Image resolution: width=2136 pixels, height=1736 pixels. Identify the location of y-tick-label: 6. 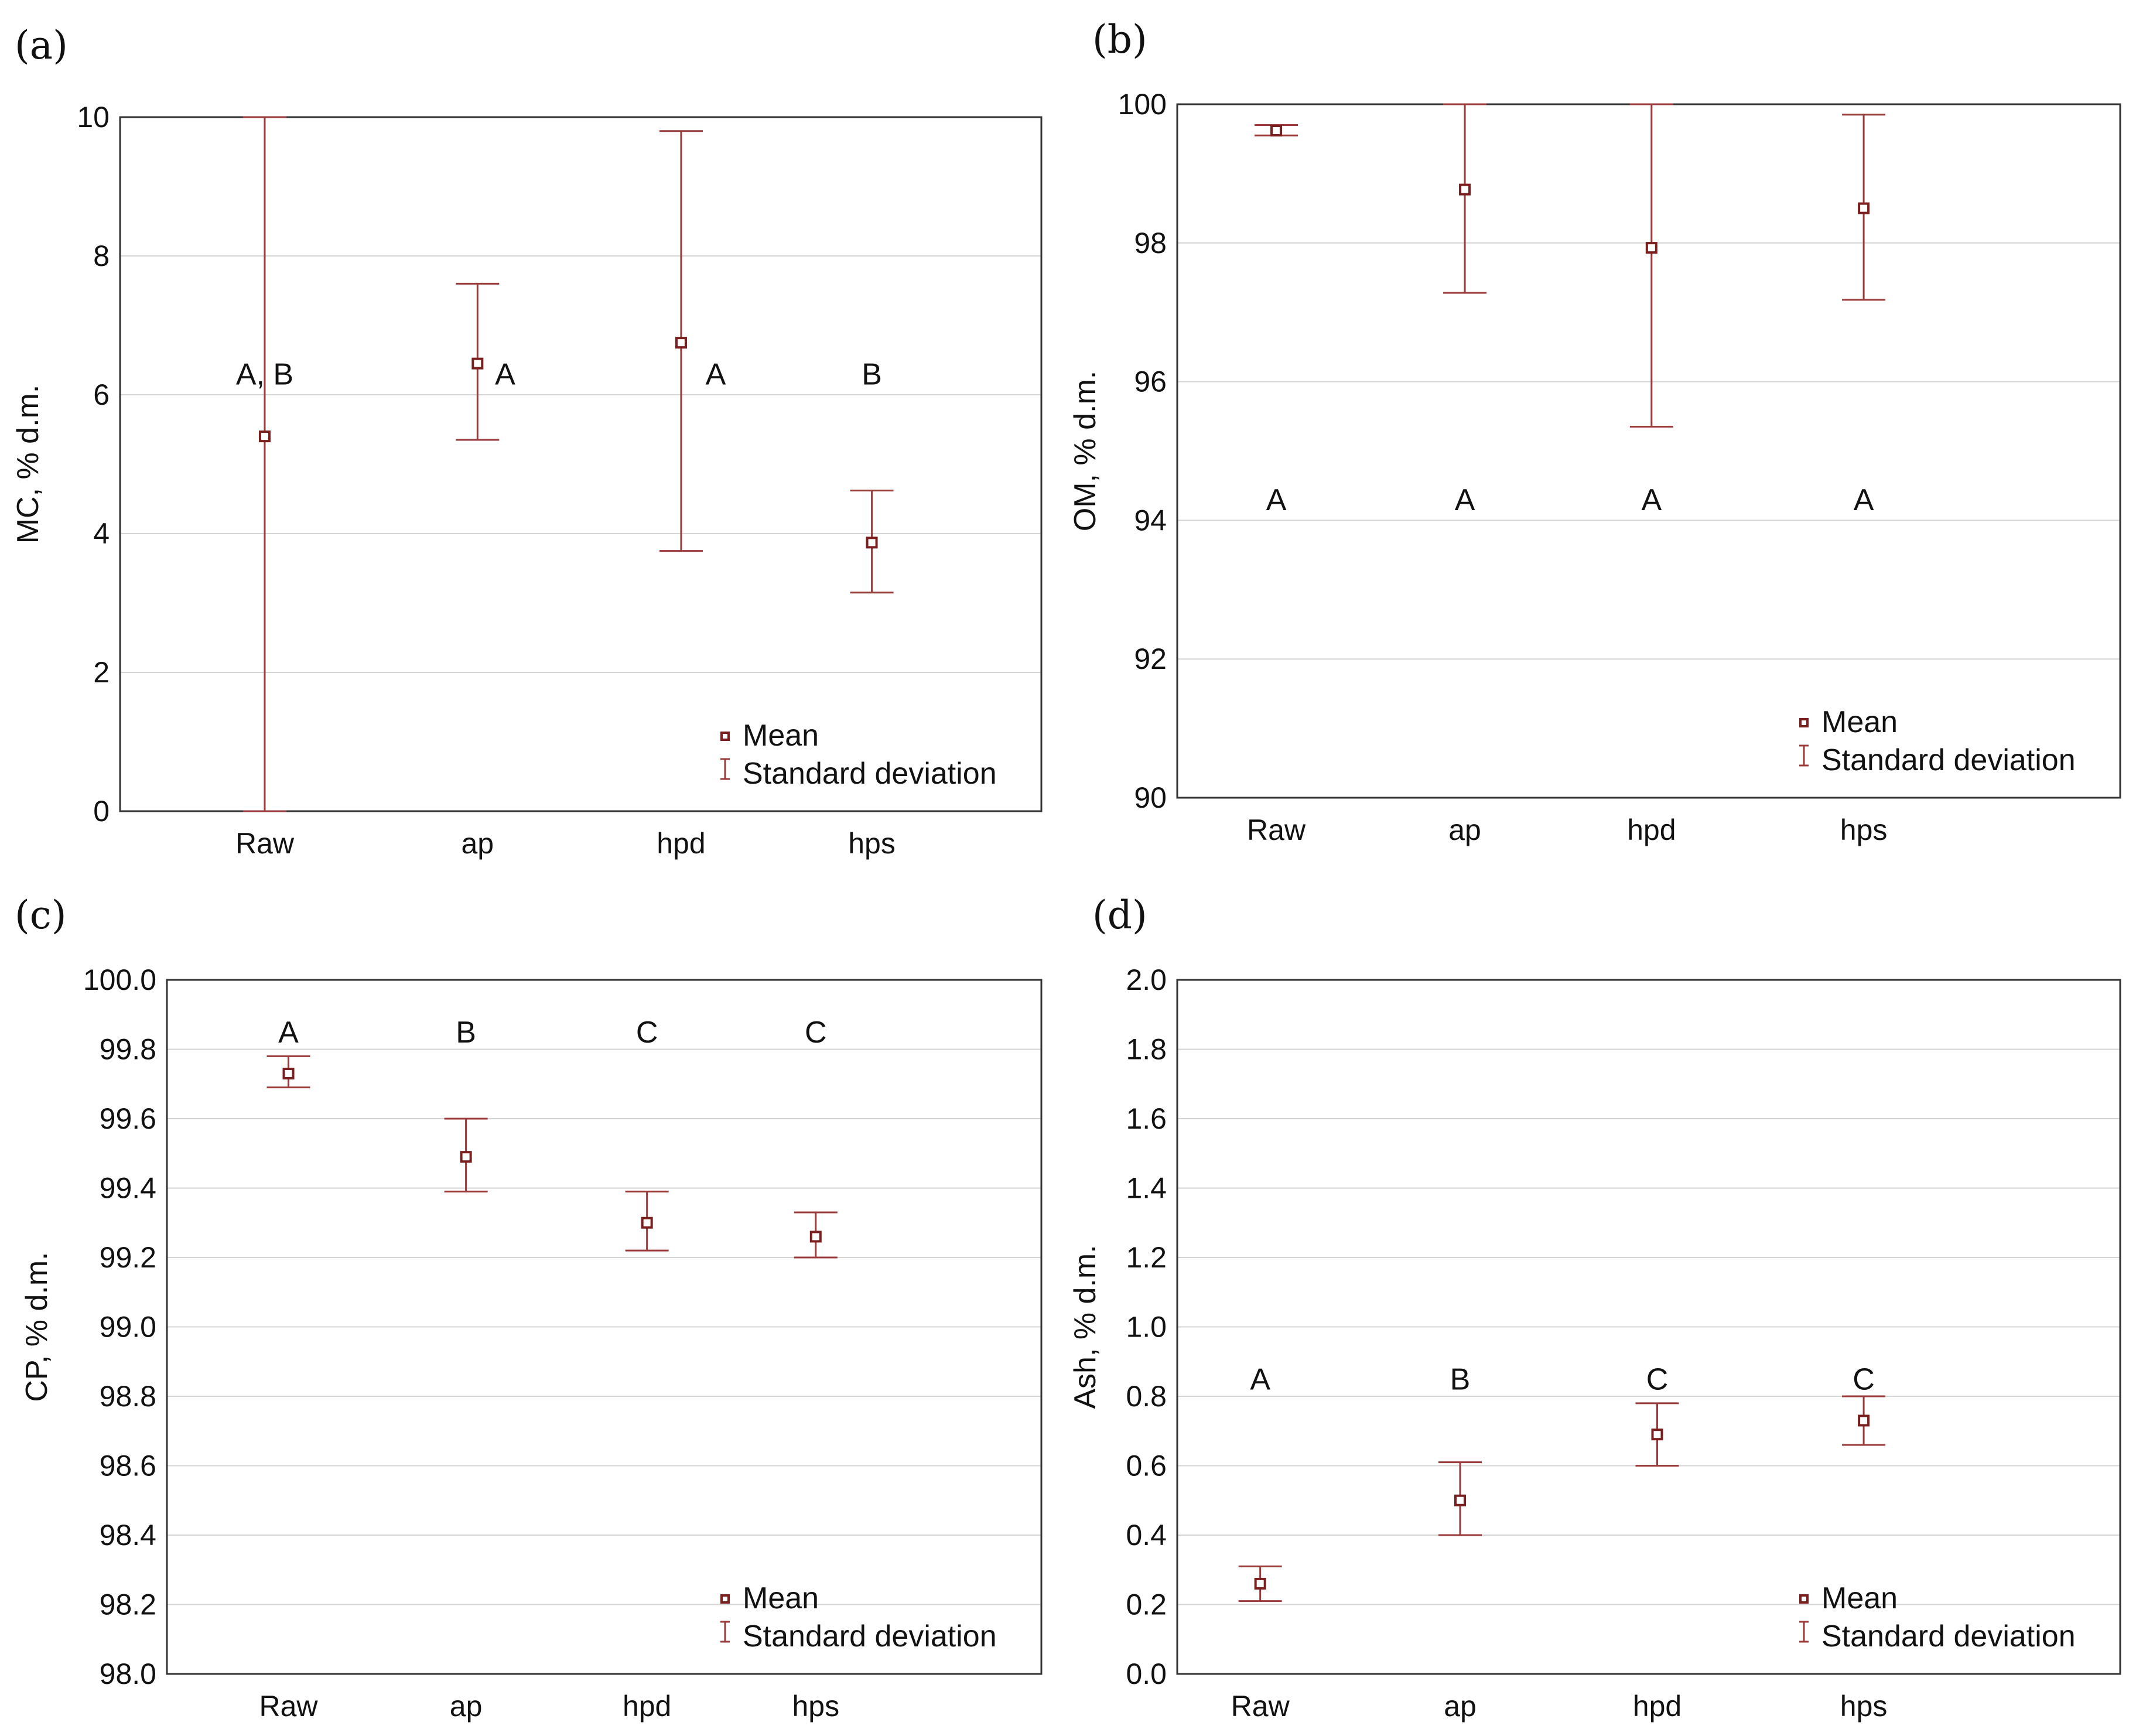
(101, 395).